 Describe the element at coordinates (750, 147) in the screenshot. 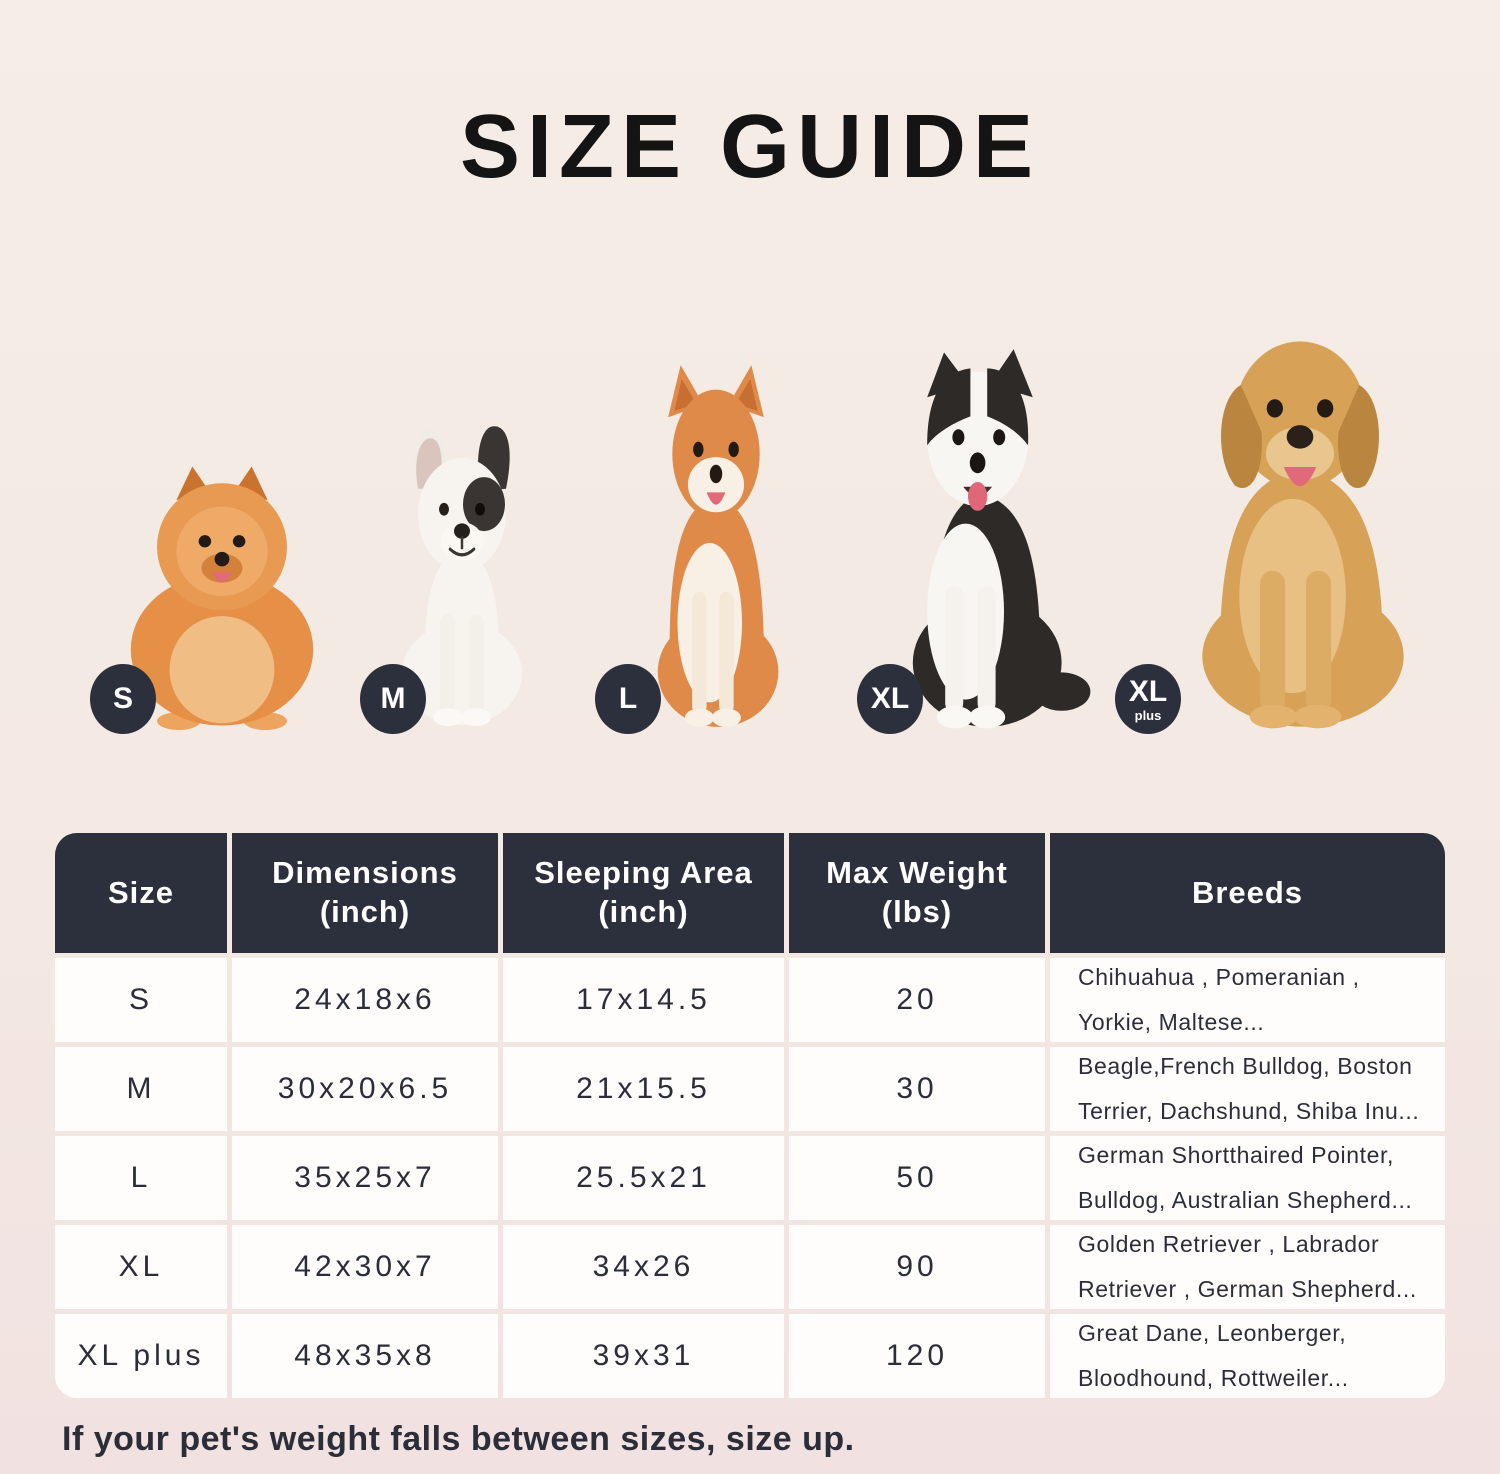

I see `page-title: SIZE GUIDE` at that location.